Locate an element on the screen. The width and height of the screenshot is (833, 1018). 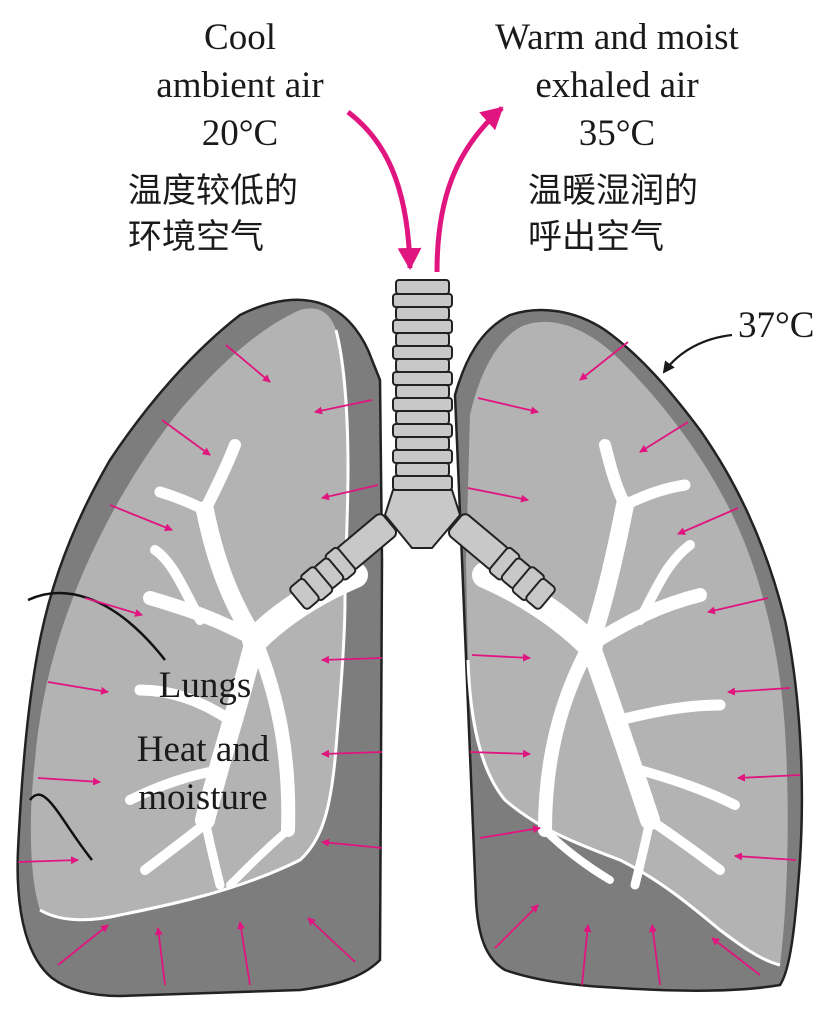
warm-air-line-2: exhaled air is located at coordinates (617, 85).